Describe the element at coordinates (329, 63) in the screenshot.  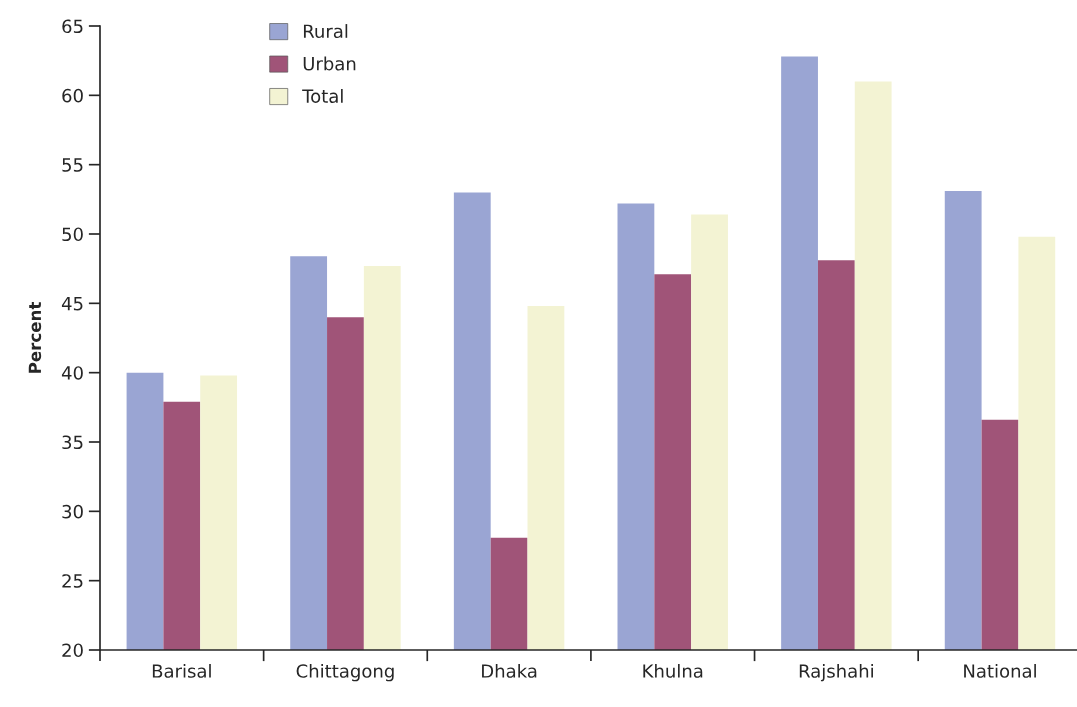
I see `legend-label: Urban` at that location.